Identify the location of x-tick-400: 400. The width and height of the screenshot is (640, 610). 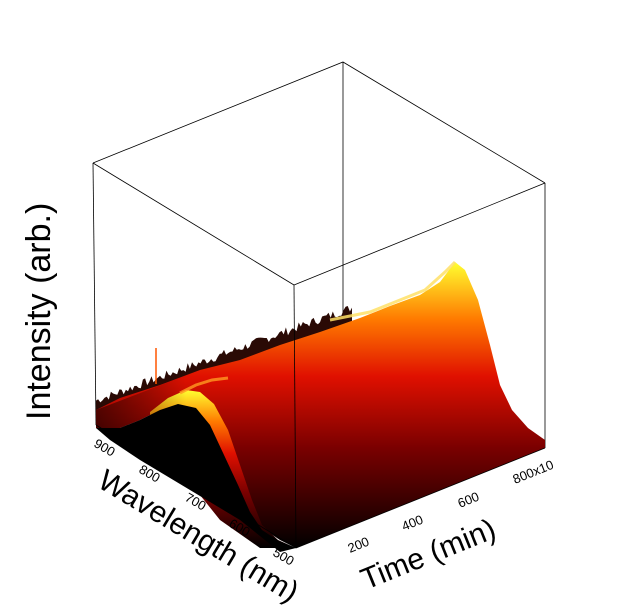
(413, 523).